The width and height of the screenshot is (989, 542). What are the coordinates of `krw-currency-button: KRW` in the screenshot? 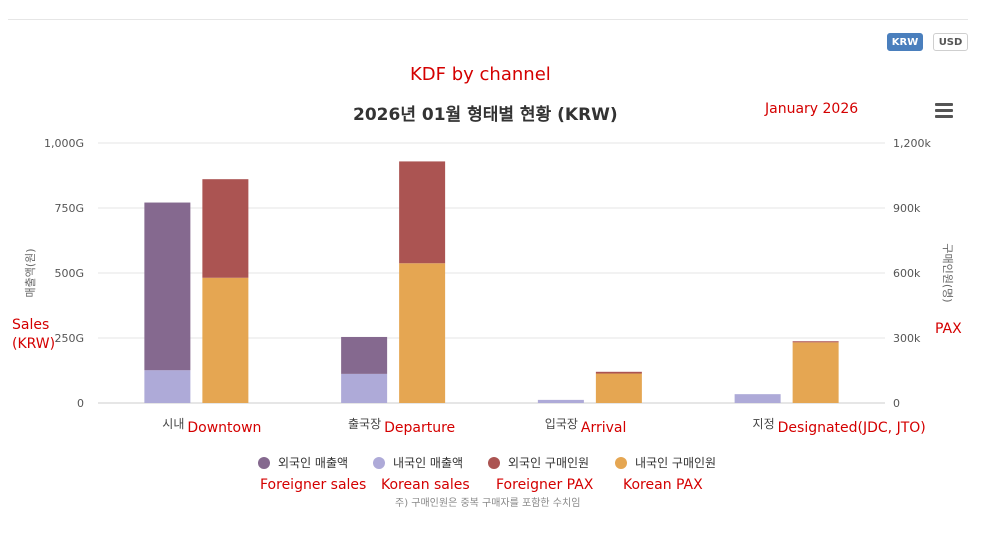 It's located at (905, 42).